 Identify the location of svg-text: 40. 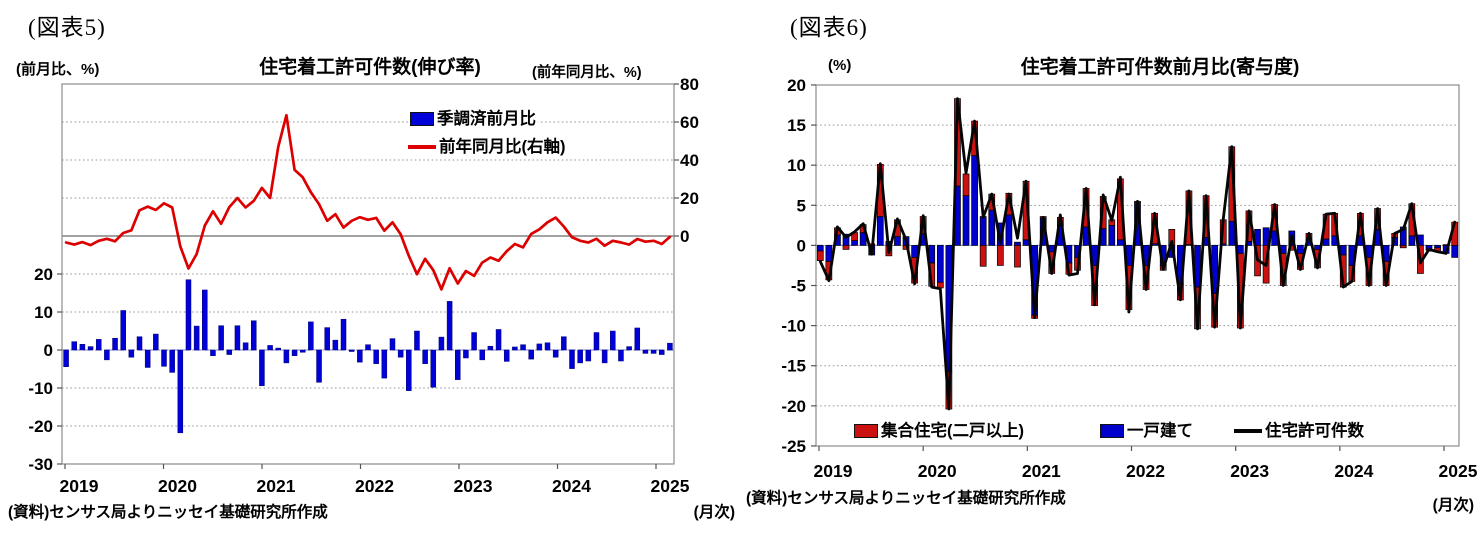
(689, 160).